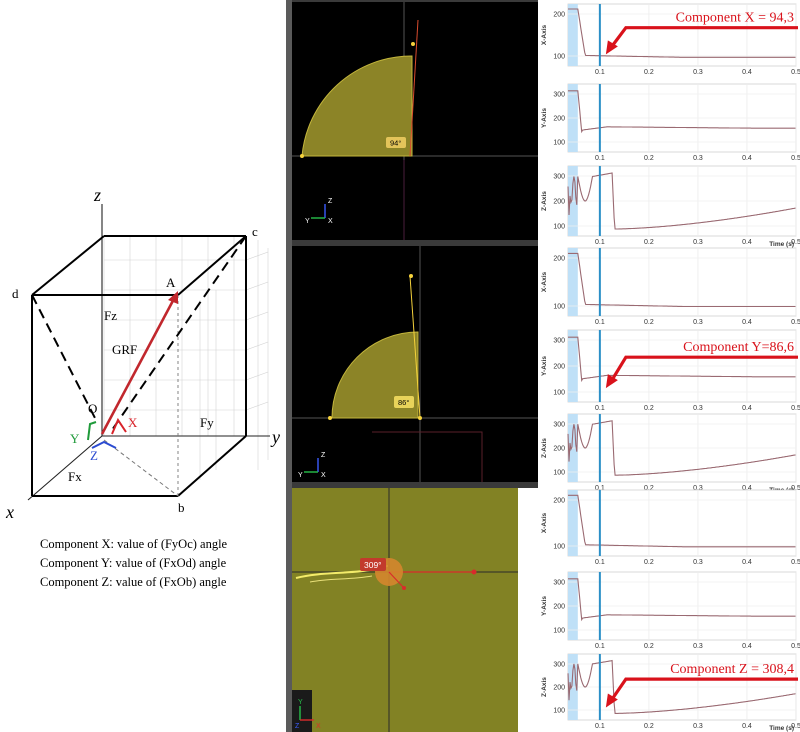 This screenshot has height=732, width=800. What do you see at coordinates (297, 726) in the screenshot?
I see `panel-z-axis-z: Z` at bounding box center [297, 726].